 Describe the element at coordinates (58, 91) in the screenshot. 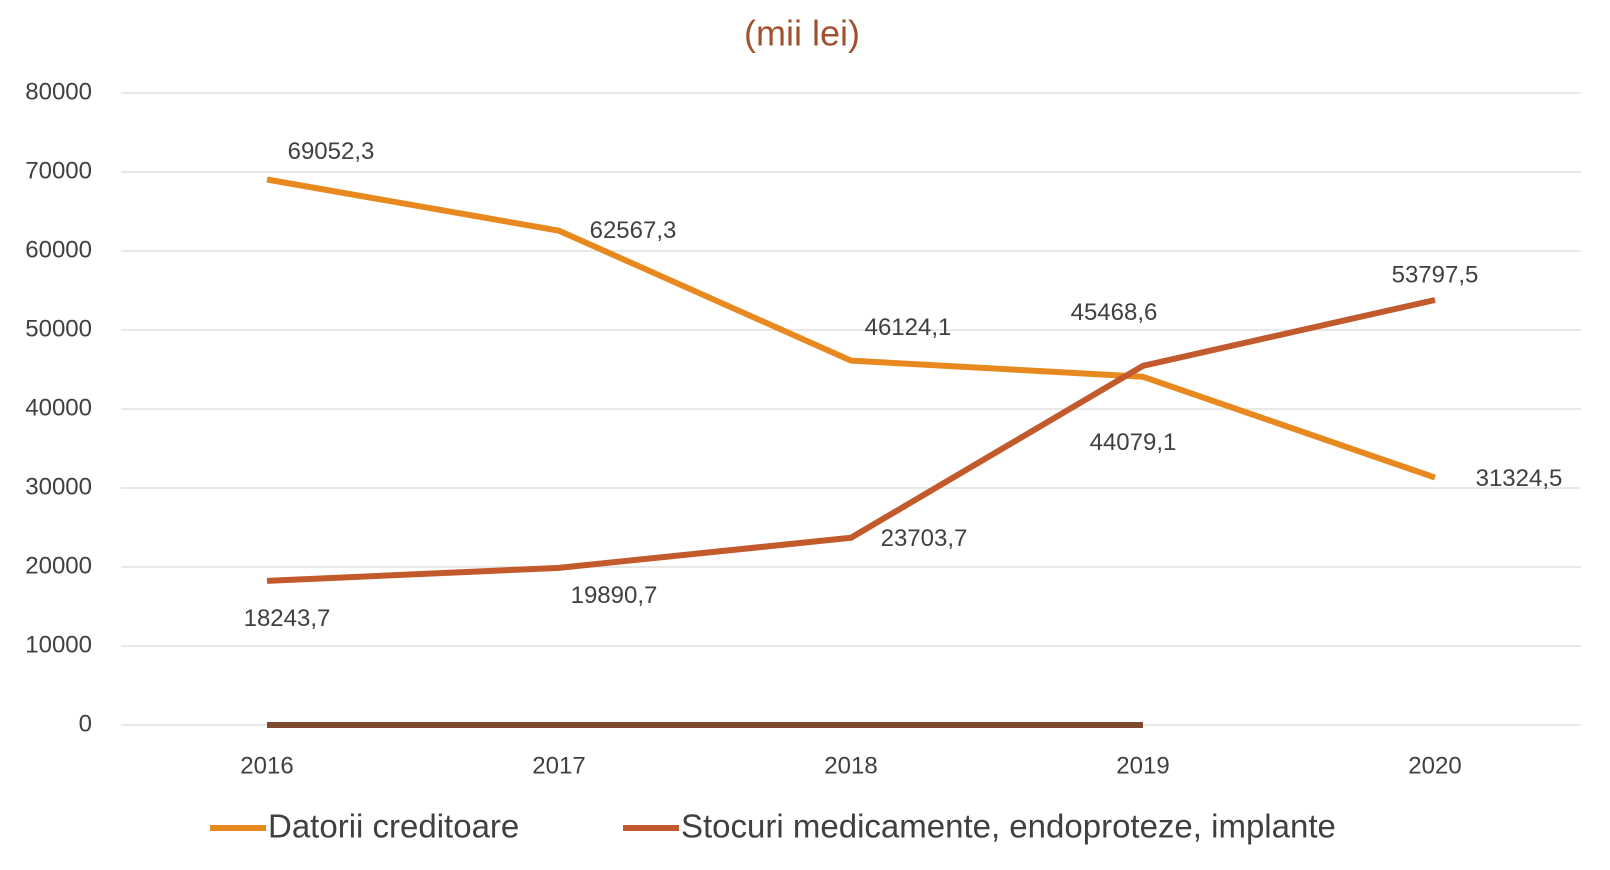

I see `y-tick-label: 80000` at that location.